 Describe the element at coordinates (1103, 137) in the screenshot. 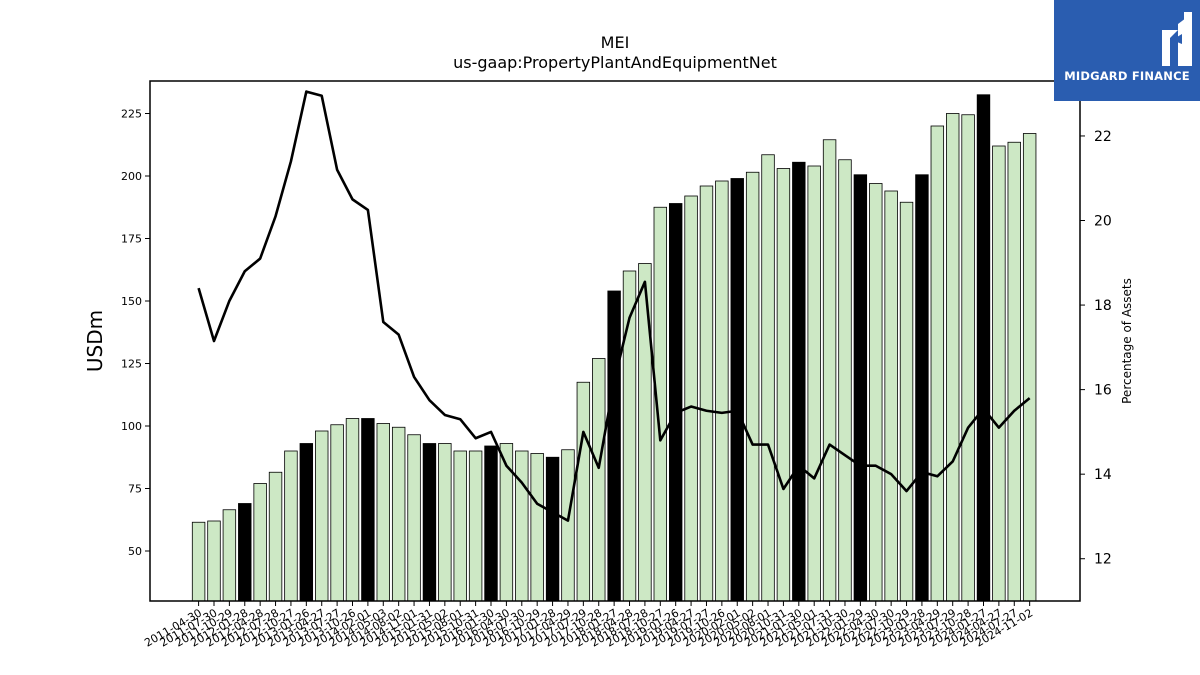

I see `y2-tick-label: 22` at that location.